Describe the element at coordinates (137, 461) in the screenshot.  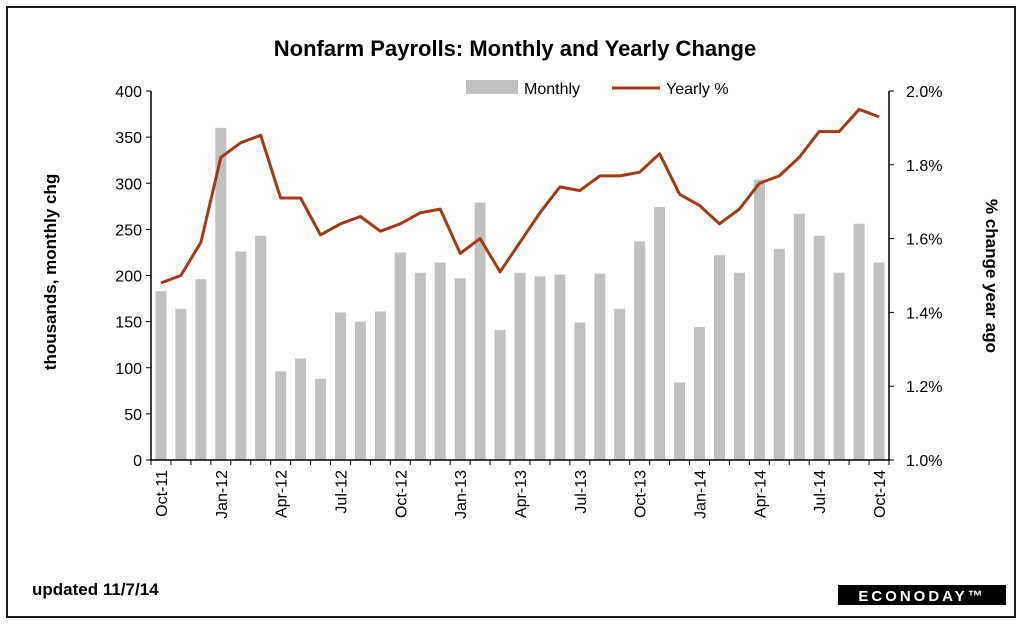
I see `left-tick-label: 0` at that location.